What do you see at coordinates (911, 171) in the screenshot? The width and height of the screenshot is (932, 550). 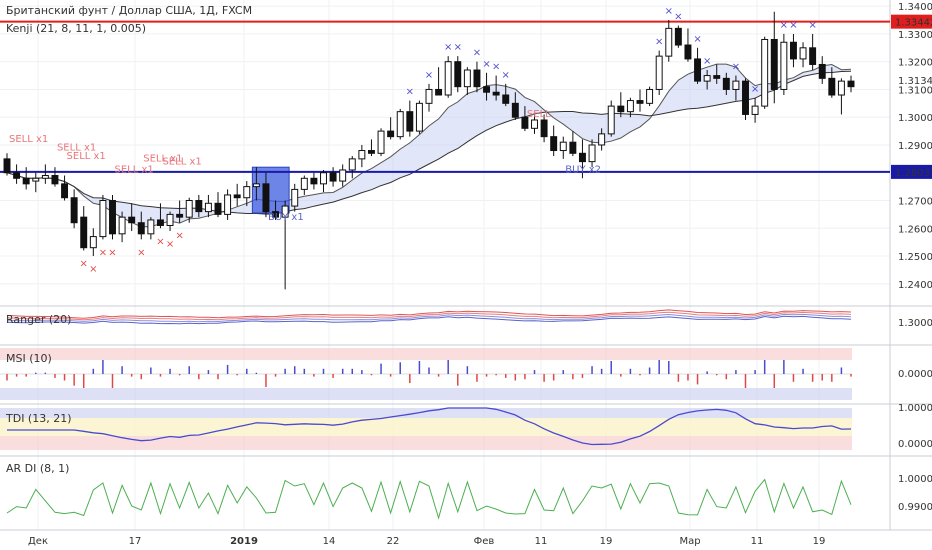 I see `support-tag` at bounding box center [911, 171].